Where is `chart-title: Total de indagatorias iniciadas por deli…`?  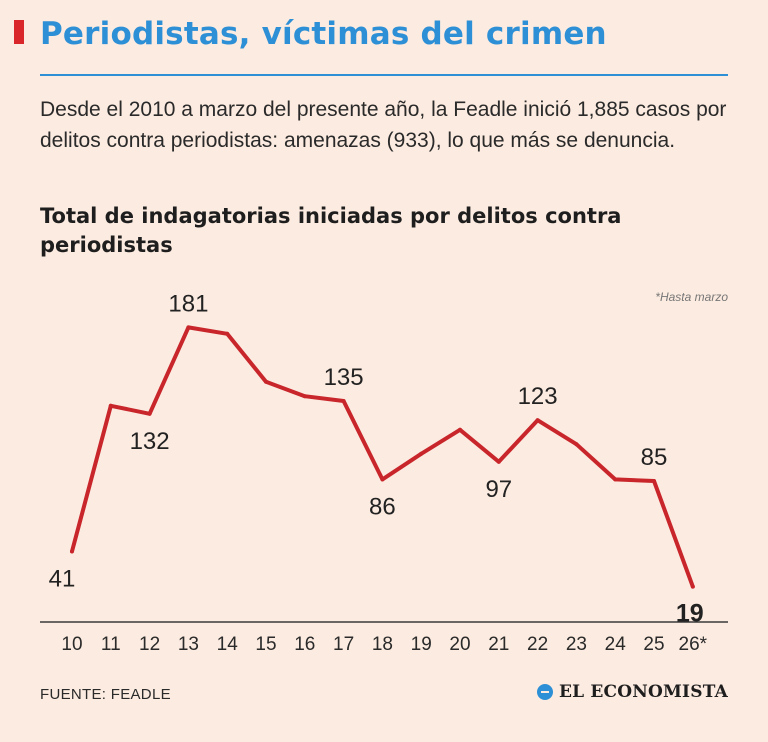
chart-title: Total de indagatorias iniciadas por deli… is located at coordinates (331, 230).